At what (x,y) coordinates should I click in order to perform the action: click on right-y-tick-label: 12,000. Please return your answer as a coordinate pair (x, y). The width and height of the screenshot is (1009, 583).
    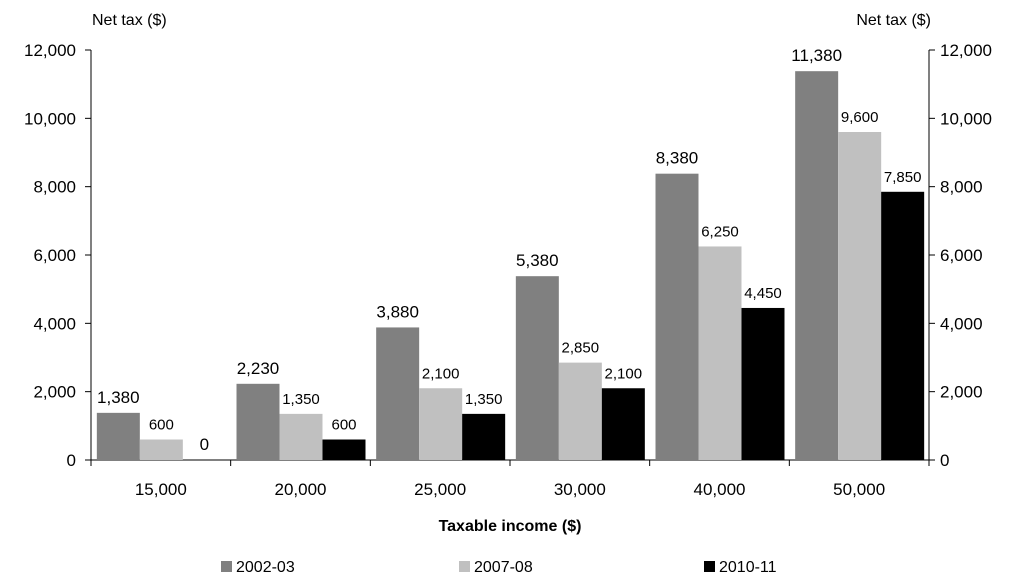
    Looking at the image, I should click on (966, 50).